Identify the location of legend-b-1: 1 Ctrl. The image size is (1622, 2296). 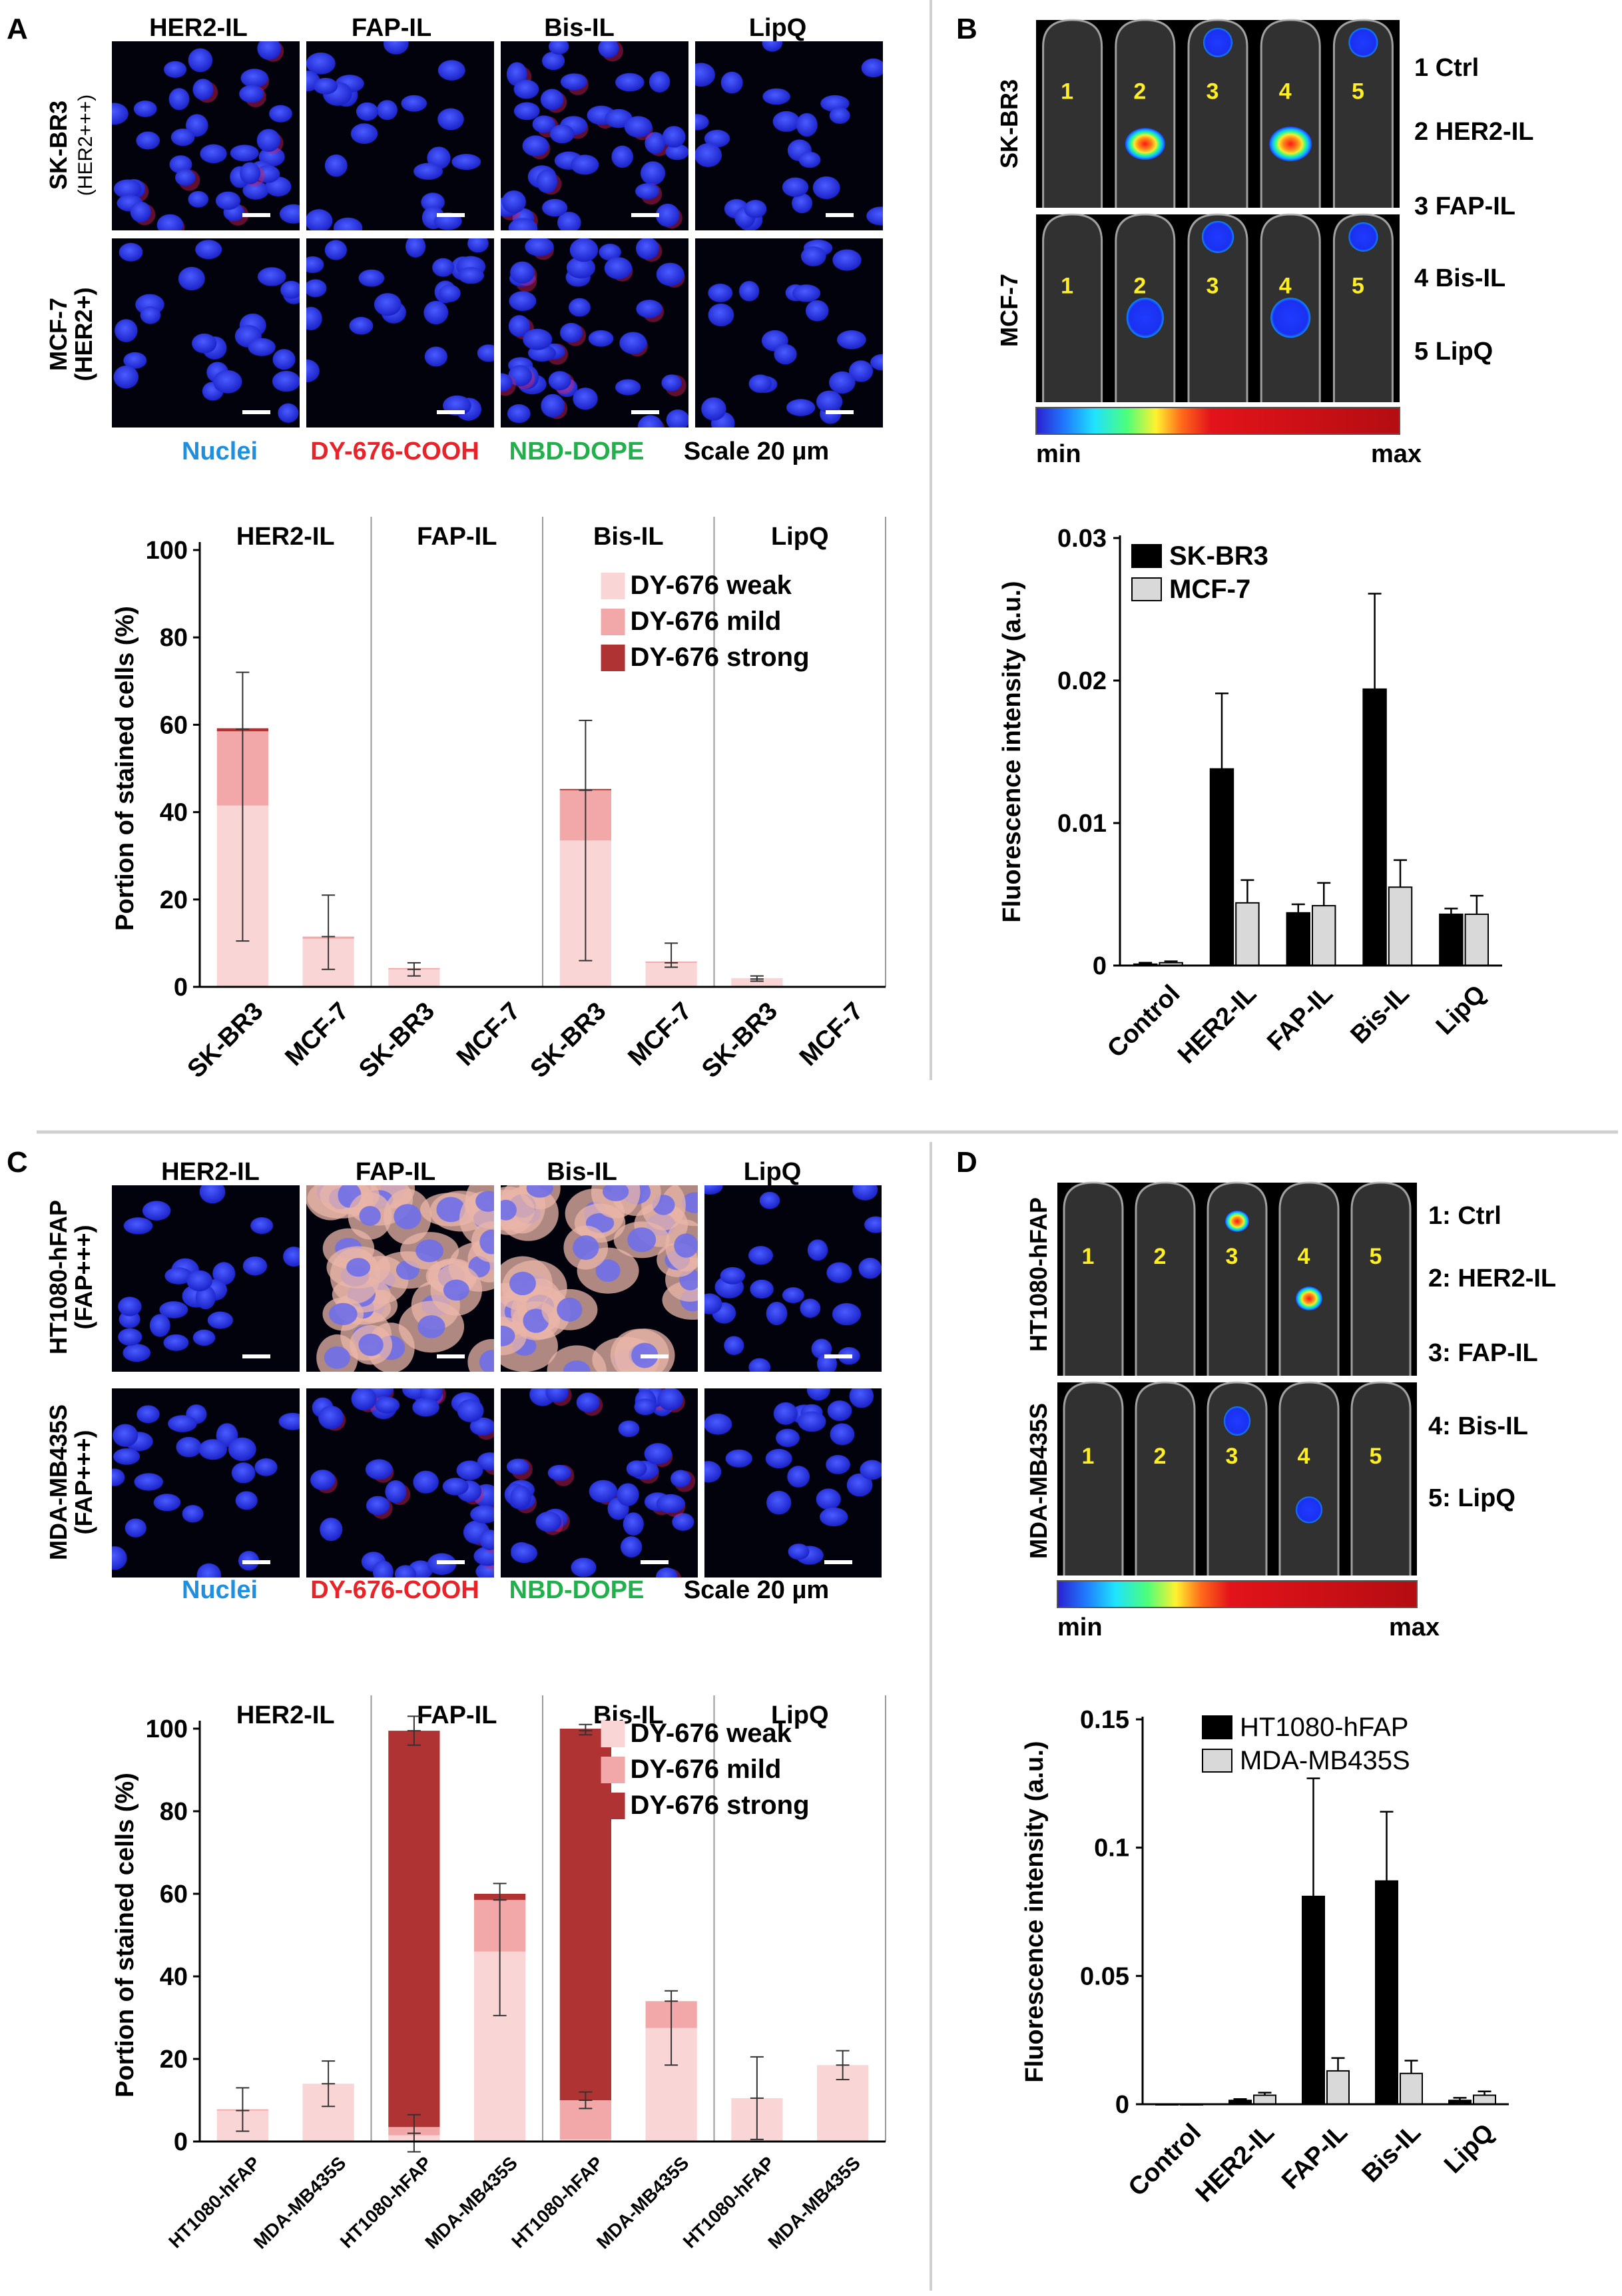
(1446, 68).